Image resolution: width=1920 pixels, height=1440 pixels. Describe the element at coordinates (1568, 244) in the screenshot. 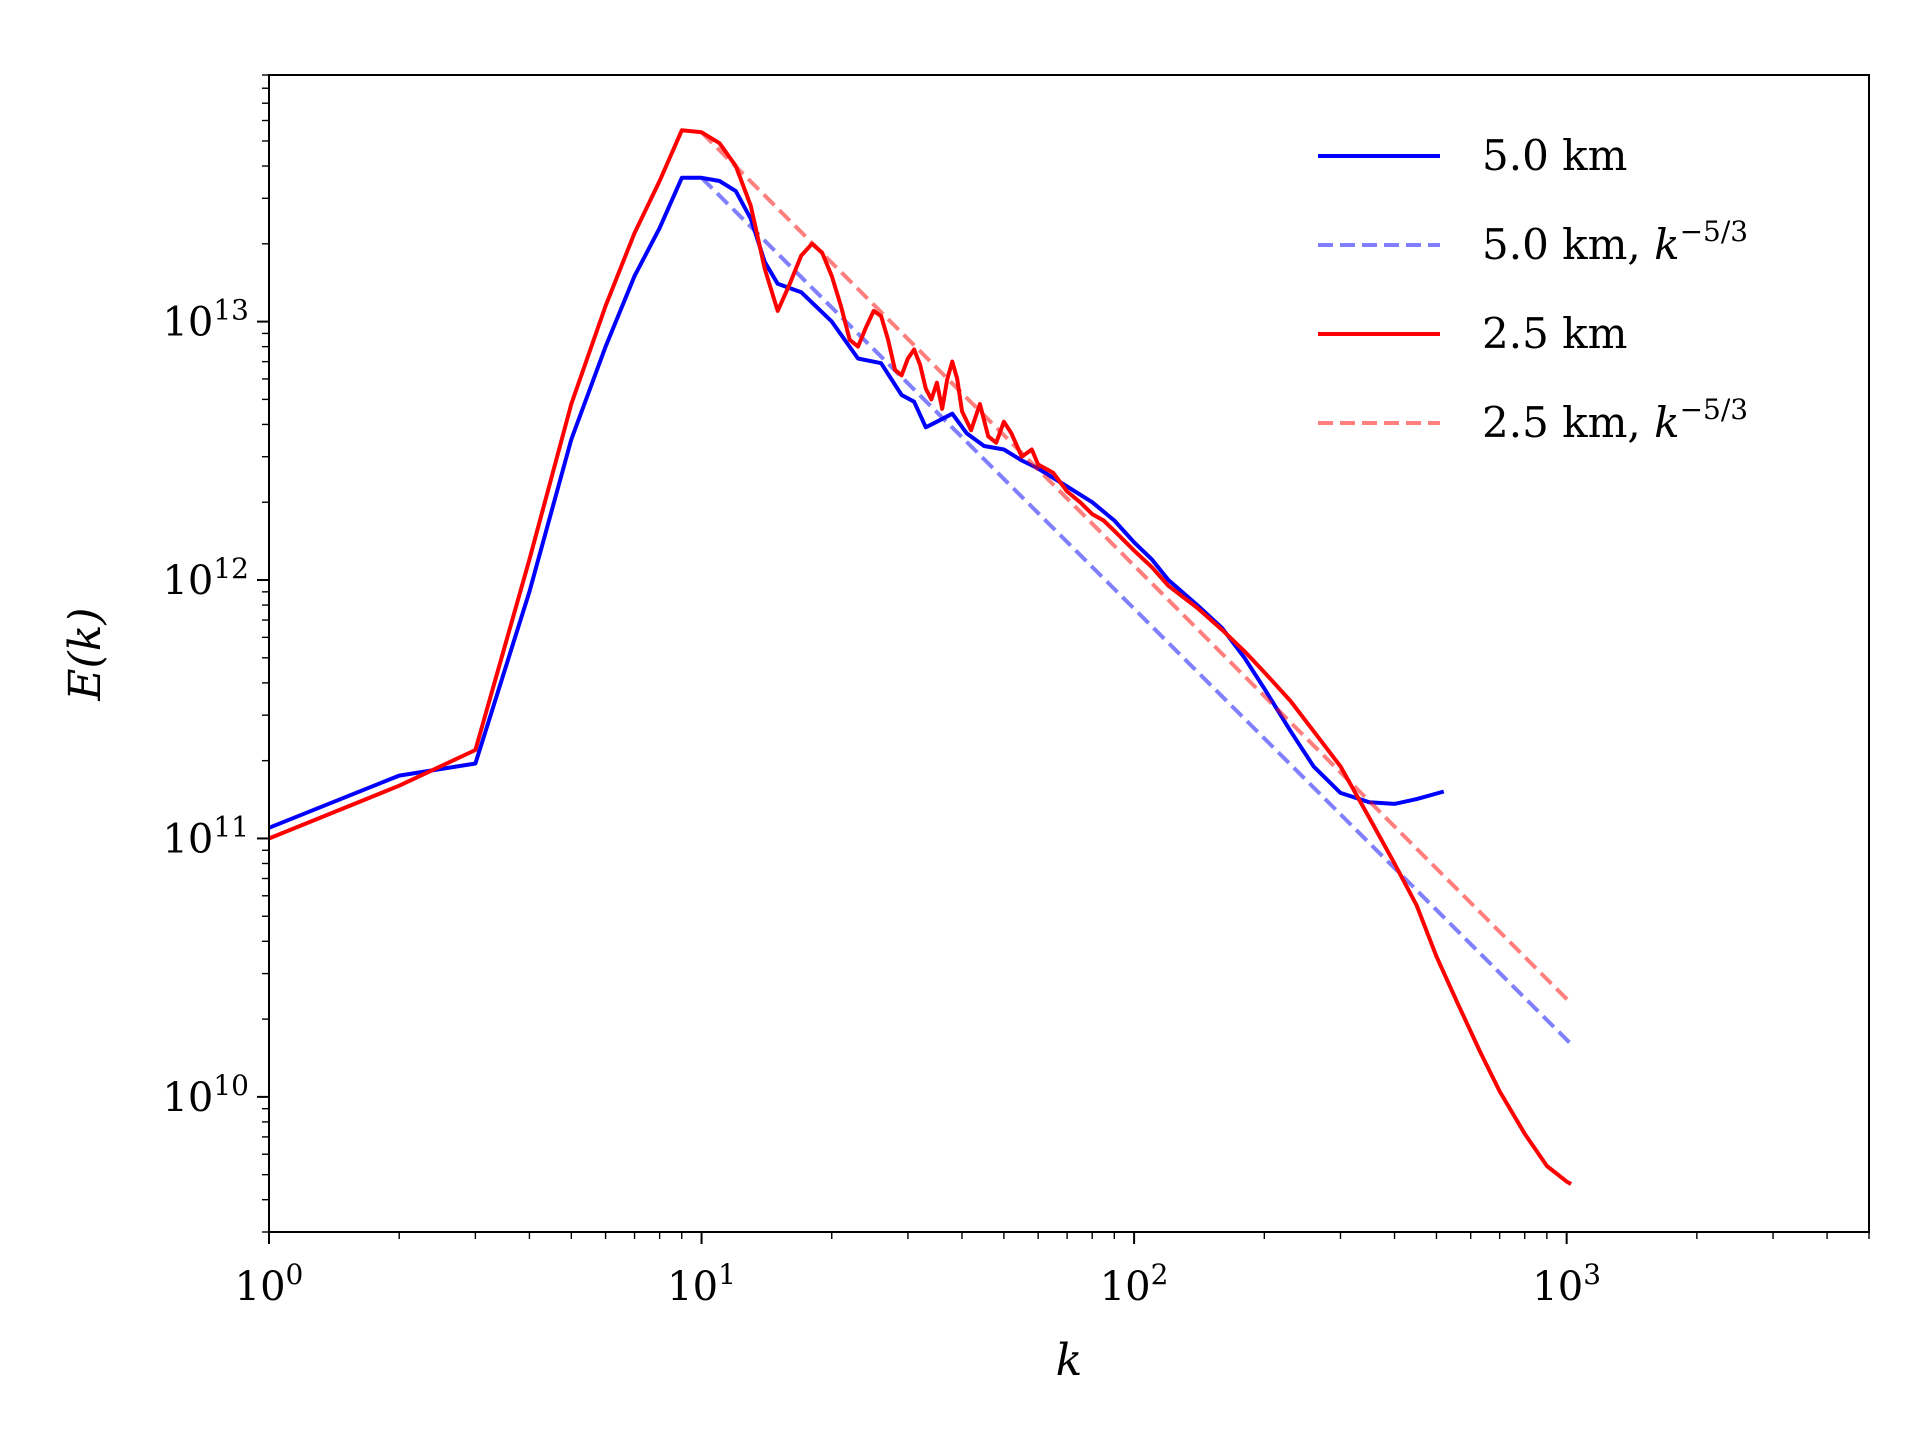

I see `legend-label-text: 5.0 km,` at that location.